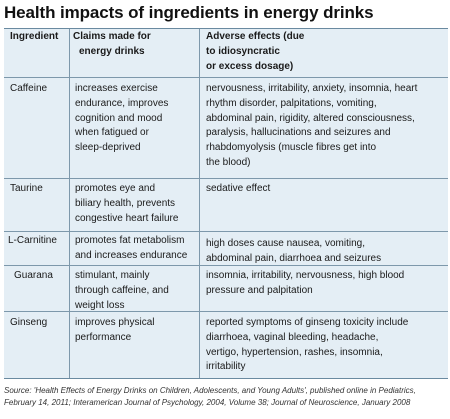  I want to click on effects-line: abdominal pain, diarrhoea and seizures, so click(294, 258).